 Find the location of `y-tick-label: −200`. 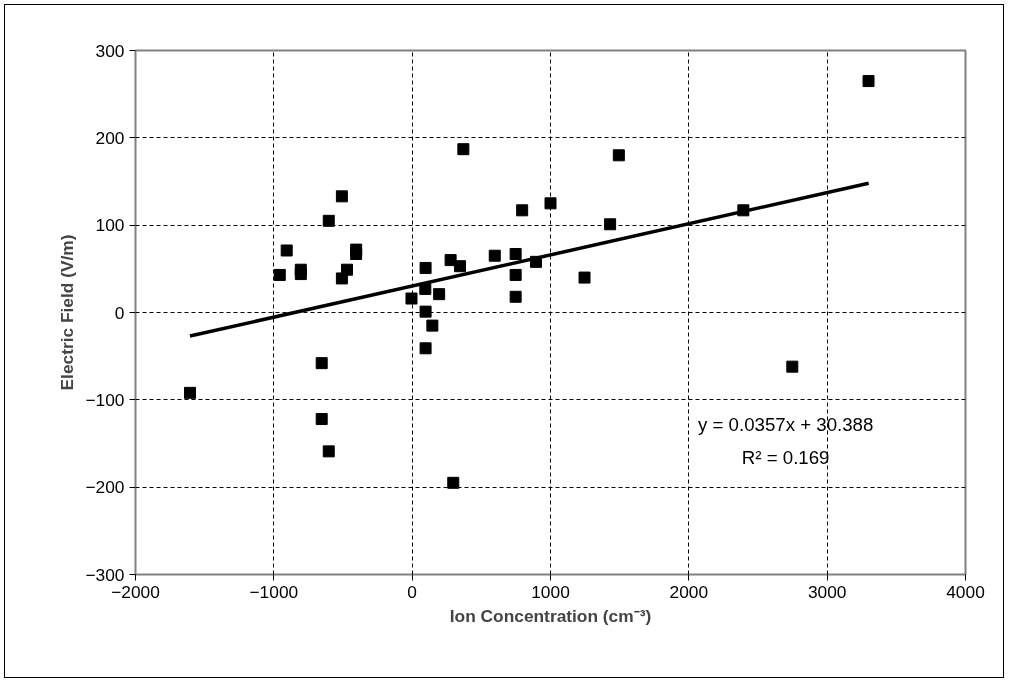

y-tick-label: −200 is located at coordinates (105, 487).